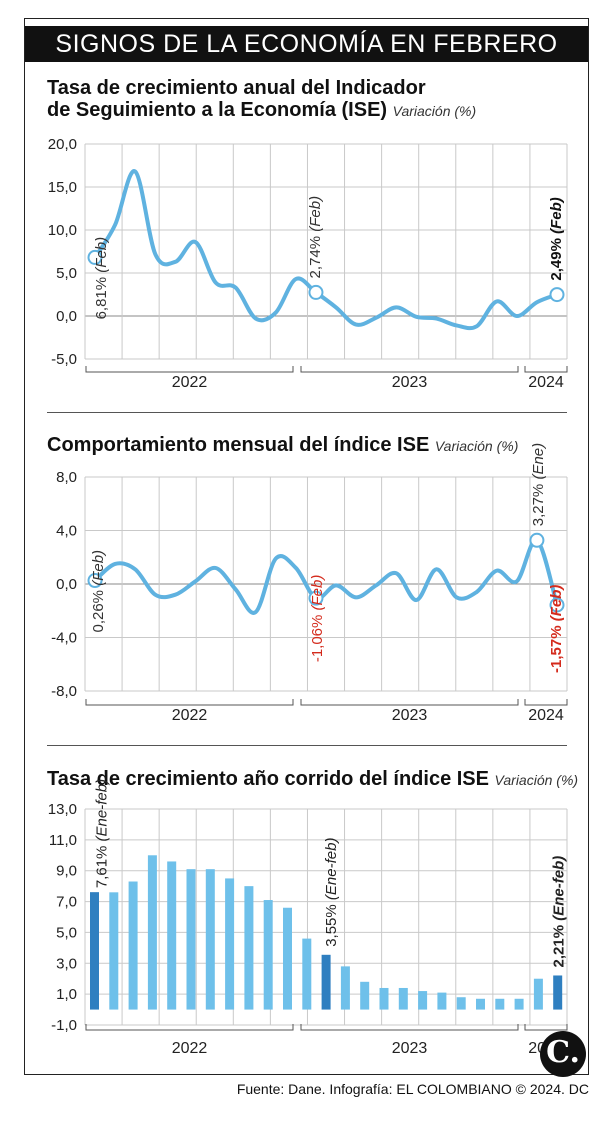 The height and width of the screenshot is (1125, 615). I want to click on chart2-subtitle: Variación (%), so click(476, 446).